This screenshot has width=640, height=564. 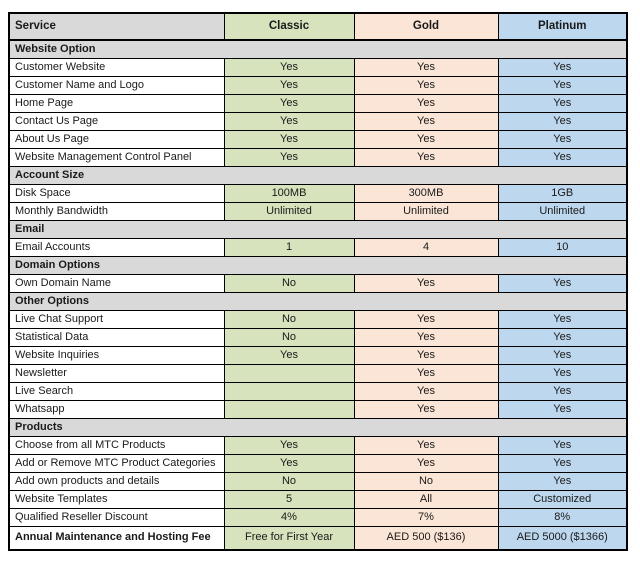 I want to click on value-cell: 1GB, so click(x=562, y=193).